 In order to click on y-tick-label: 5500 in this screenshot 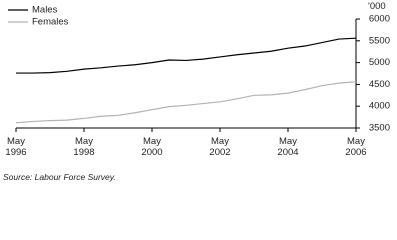, I will do `click(379, 40)`.